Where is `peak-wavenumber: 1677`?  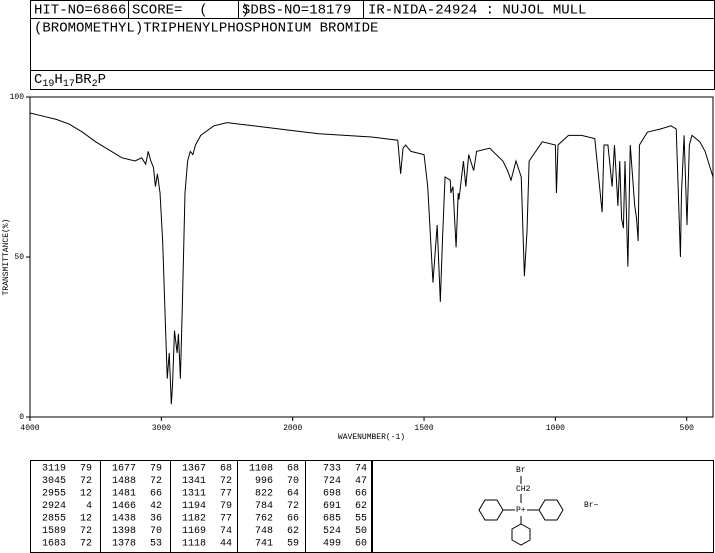
peak-wavenumber: 1677 is located at coordinates (124, 469).